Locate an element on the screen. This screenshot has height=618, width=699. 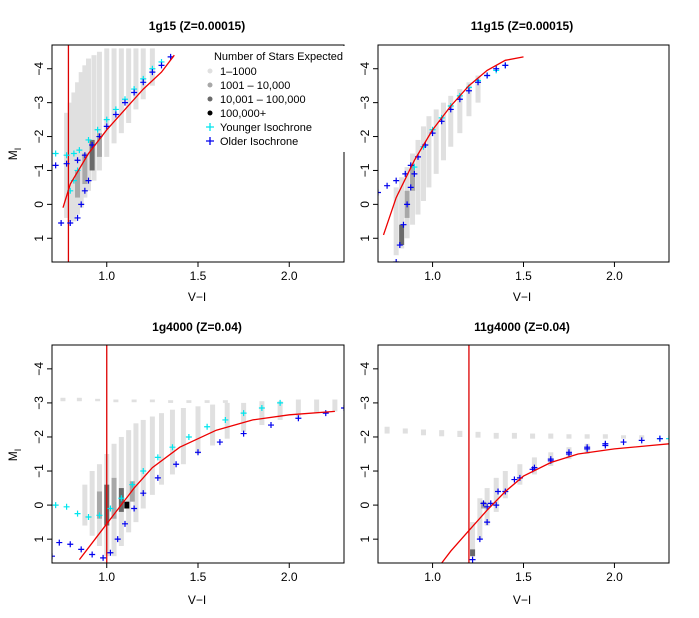
younger-isochrone-points is located at coordinates (168, 460).